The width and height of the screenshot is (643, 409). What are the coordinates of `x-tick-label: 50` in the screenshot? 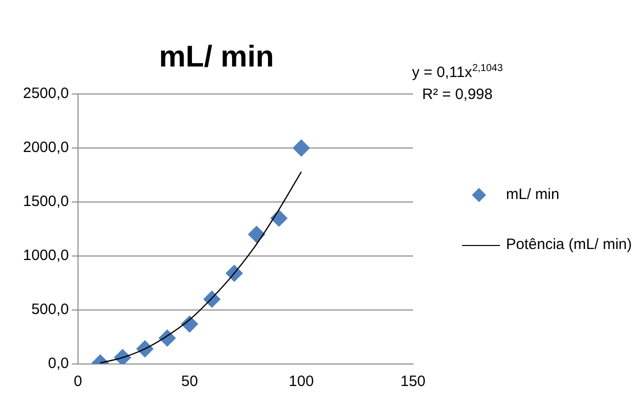 It's located at (189, 381).